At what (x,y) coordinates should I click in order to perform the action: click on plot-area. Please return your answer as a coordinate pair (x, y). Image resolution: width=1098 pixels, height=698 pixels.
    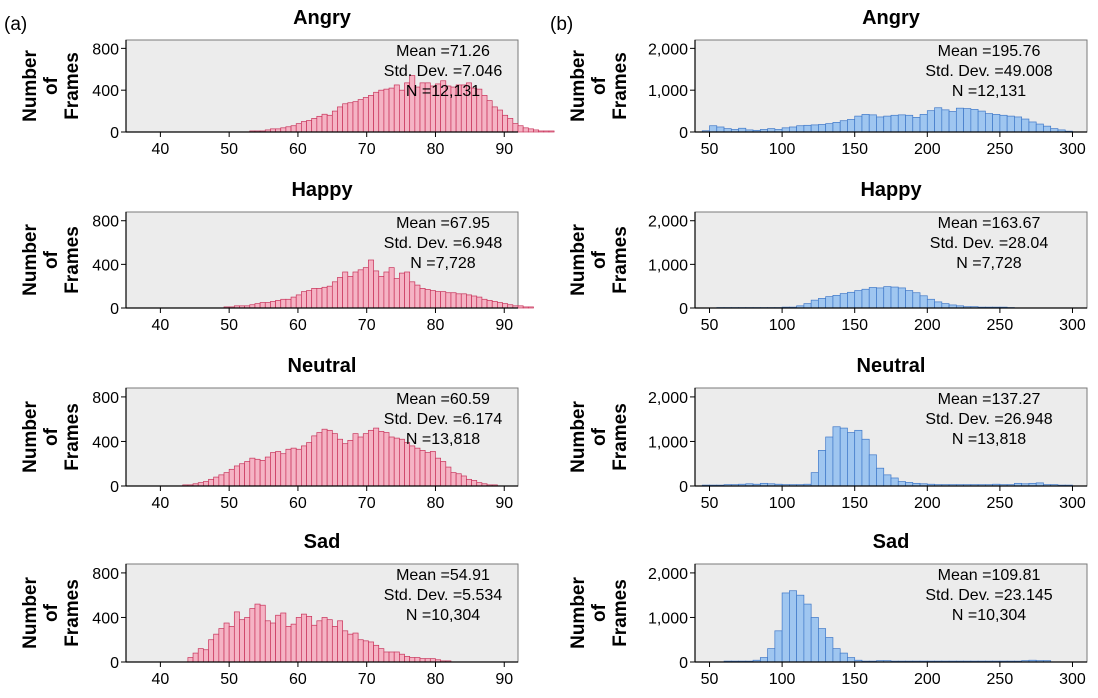
    Looking at the image, I should click on (891, 613).